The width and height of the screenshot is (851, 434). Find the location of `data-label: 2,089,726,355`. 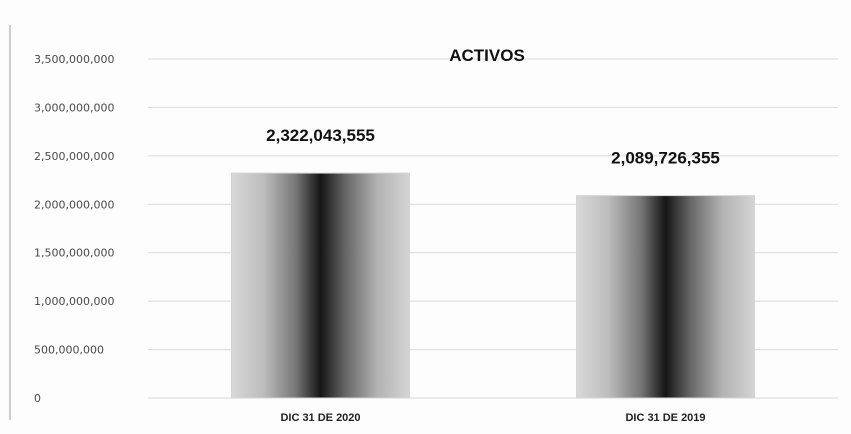

data-label: 2,089,726,355 is located at coordinates (665, 158).